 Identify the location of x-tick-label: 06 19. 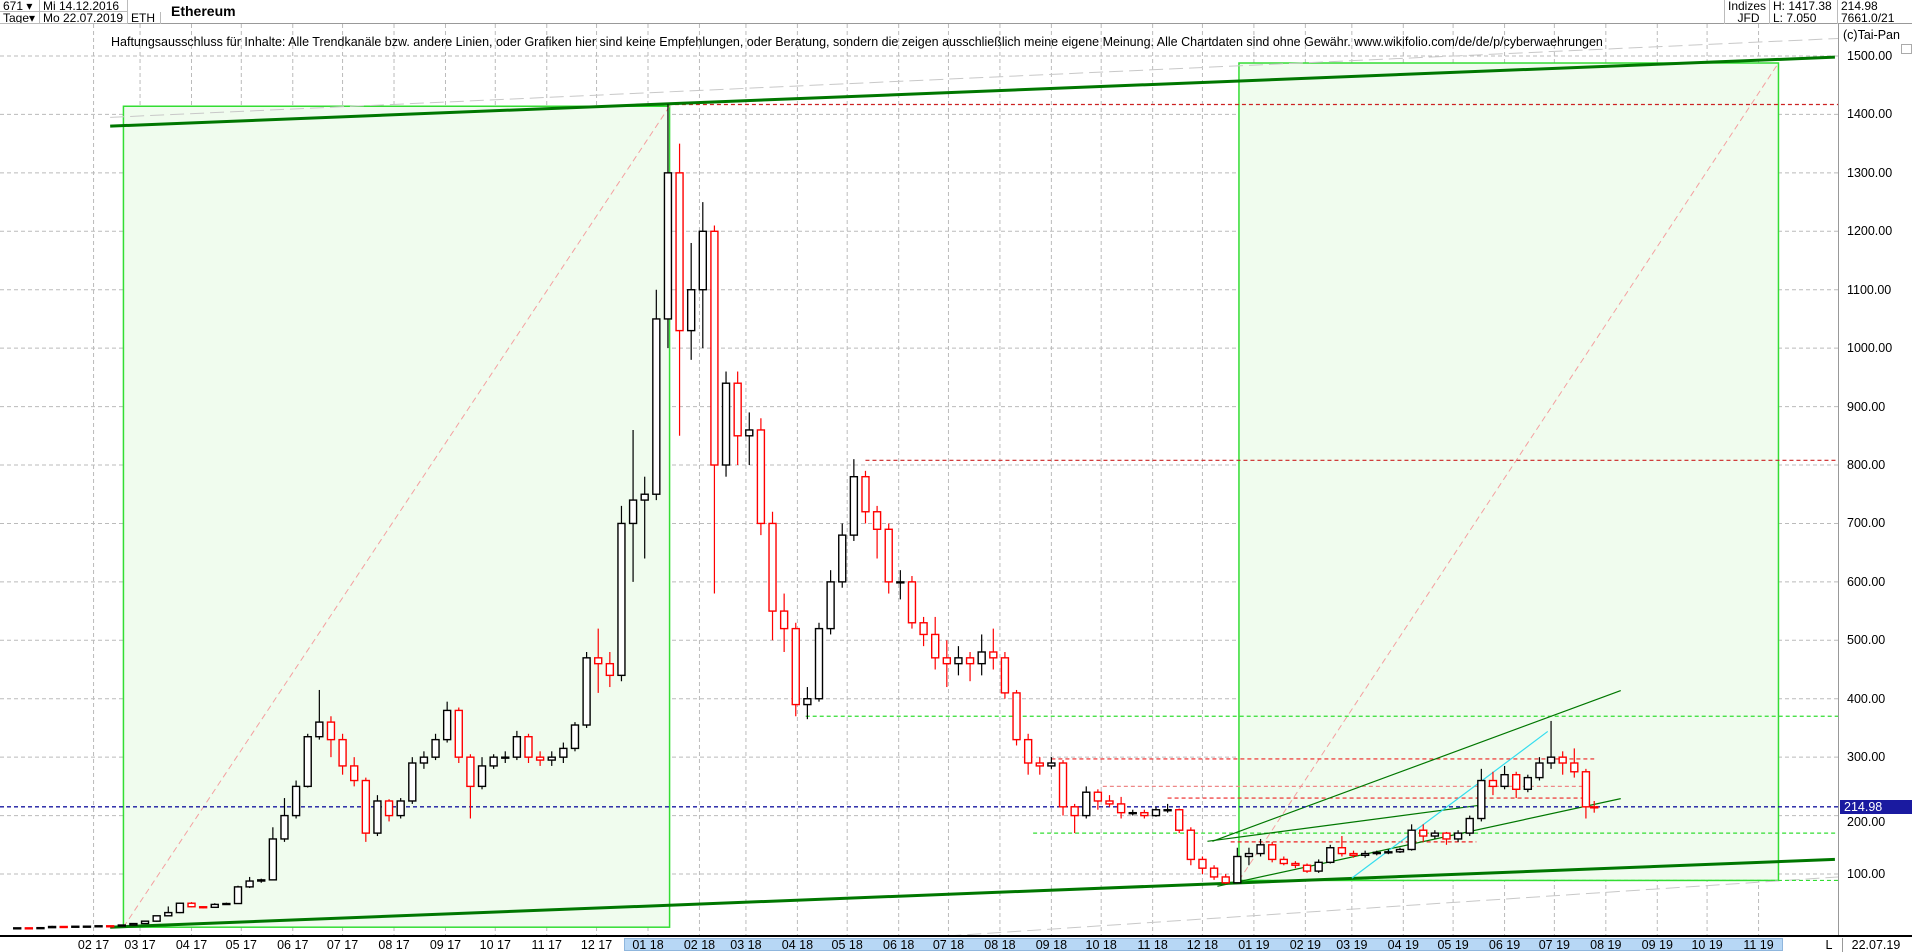
(1504, 945).